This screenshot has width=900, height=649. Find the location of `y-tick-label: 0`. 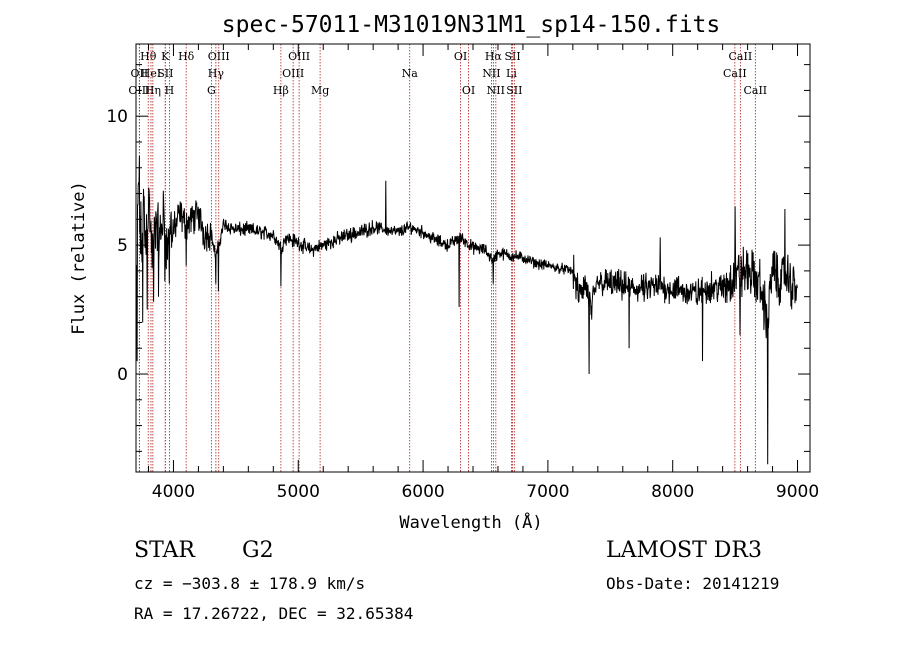

y-tick-label: 0 is located at coordinates (122, 375).